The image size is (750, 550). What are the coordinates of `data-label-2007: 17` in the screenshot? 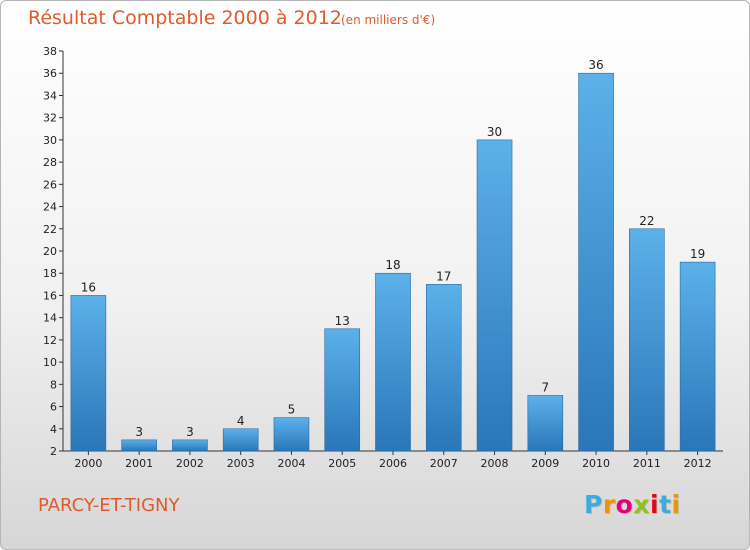 It's located at (443, 276).